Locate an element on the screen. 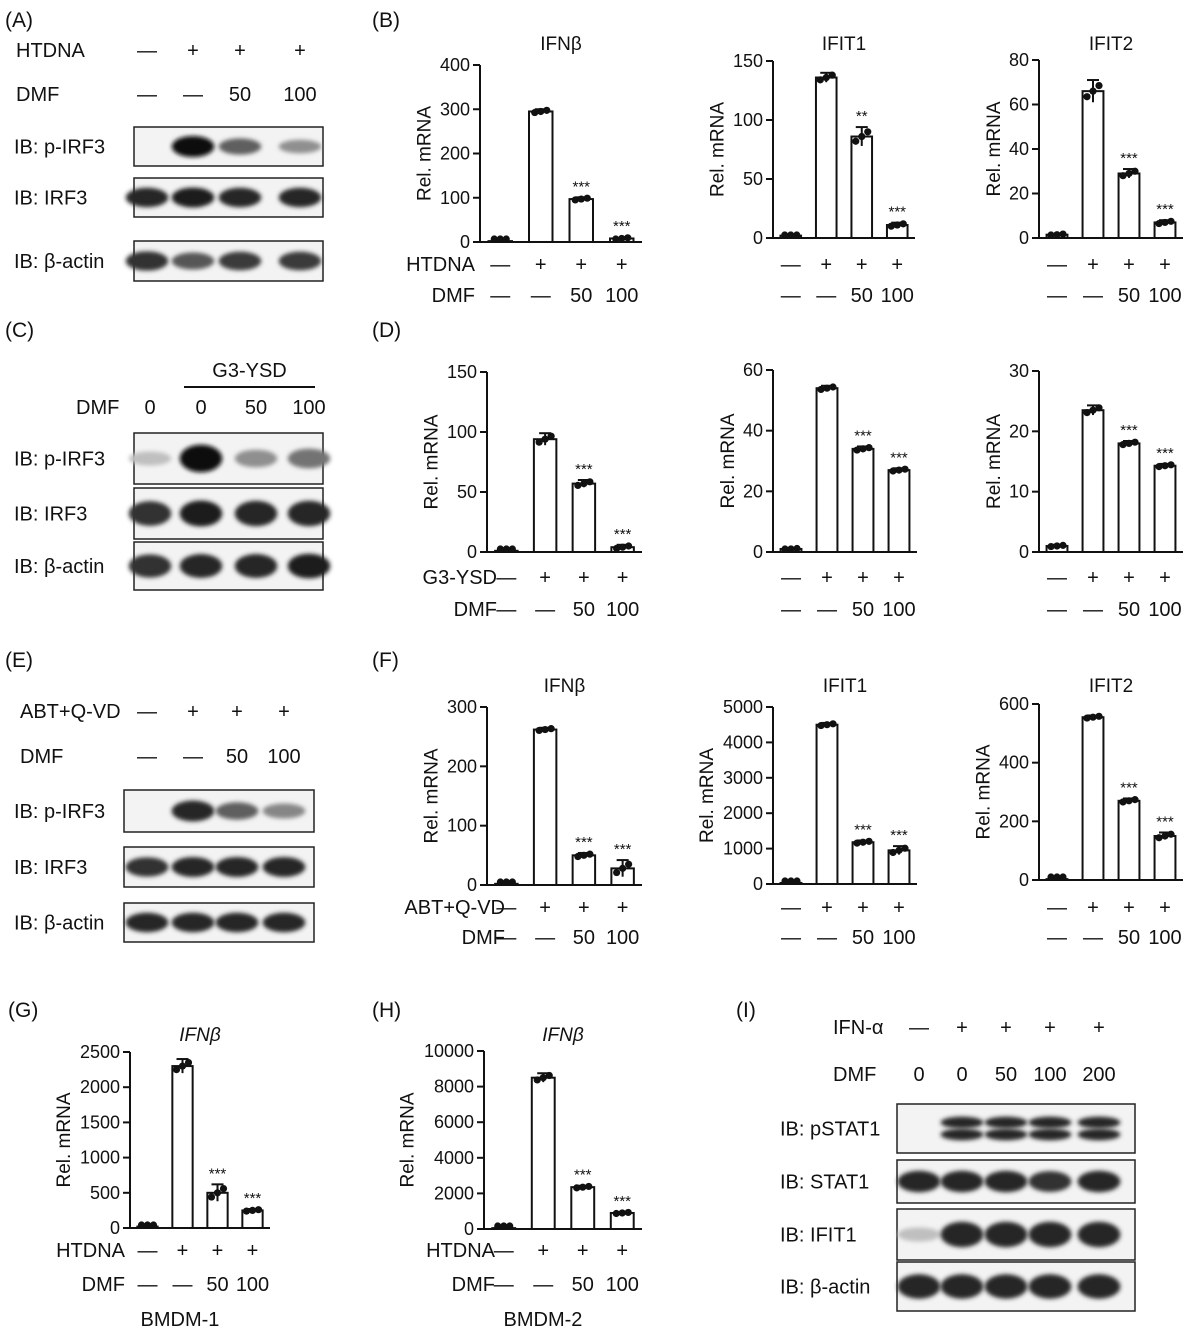  y-tick-label: 100 is located at coordinates (462, 826).